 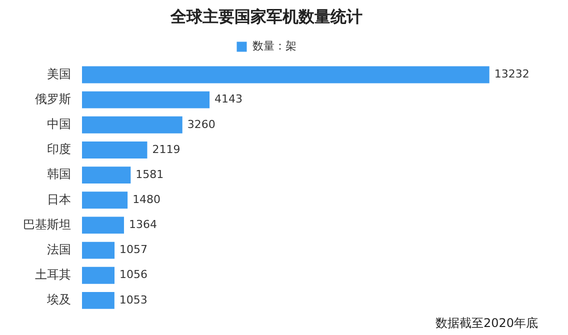 I want to click on y-tick-label: 日本, so click(x=59, y=199).